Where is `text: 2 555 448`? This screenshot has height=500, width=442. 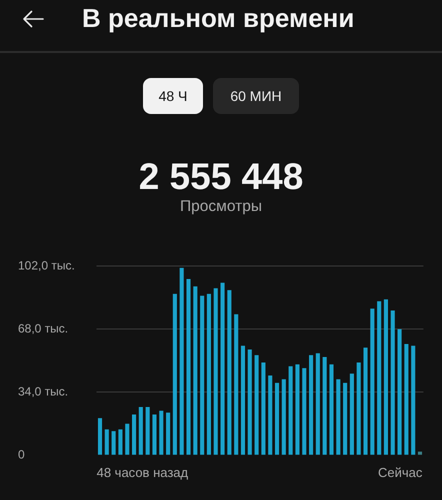 text: 2 555 448 is located at coordinates (221, 176).